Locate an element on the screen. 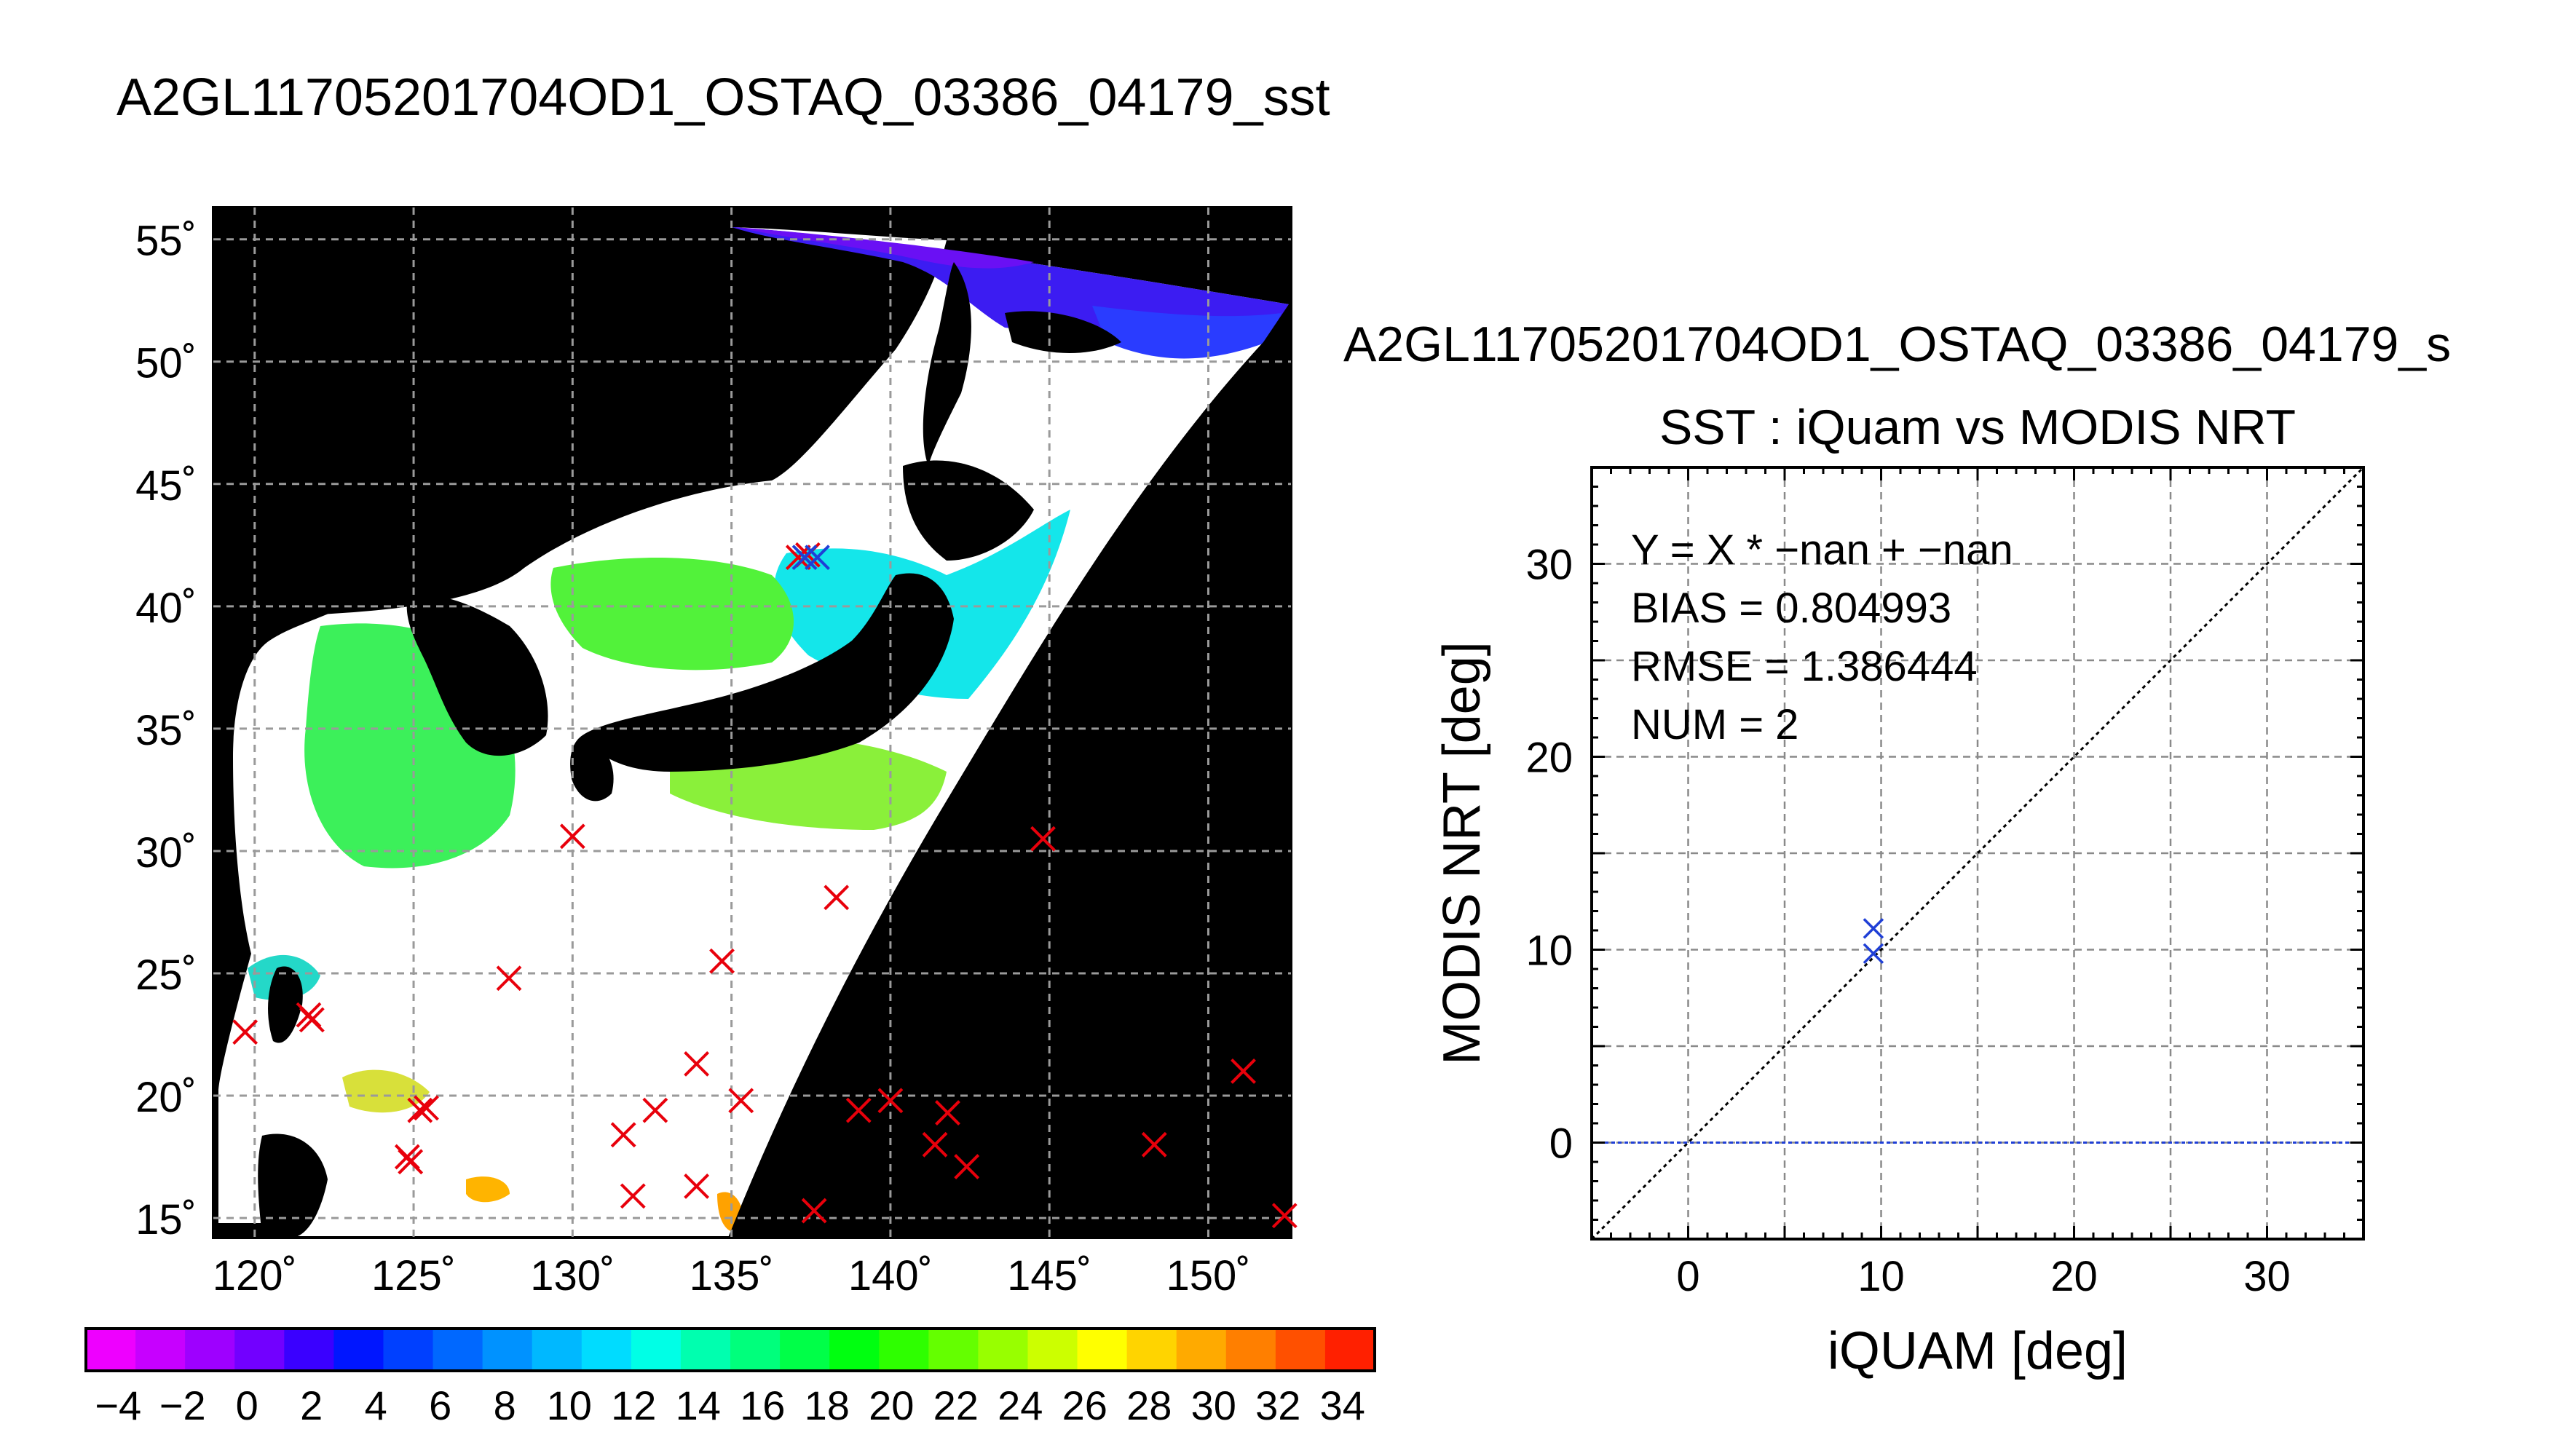 The image size is (2555, 1456). no-data-east is located at coordinates (1009, 771).